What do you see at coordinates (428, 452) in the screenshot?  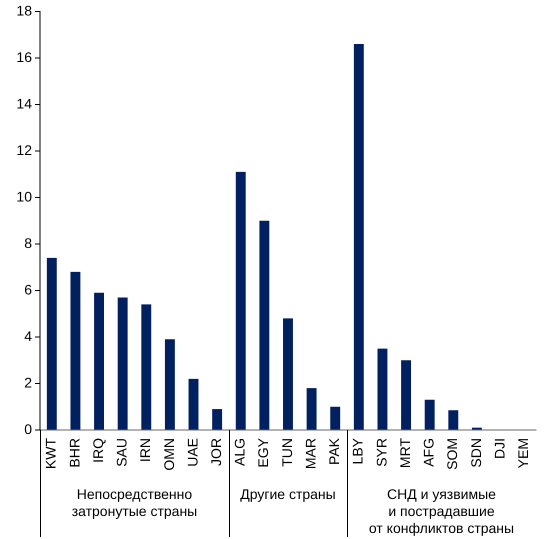 I see `x-tick-label: AFG` at bounding box center [428, 452].